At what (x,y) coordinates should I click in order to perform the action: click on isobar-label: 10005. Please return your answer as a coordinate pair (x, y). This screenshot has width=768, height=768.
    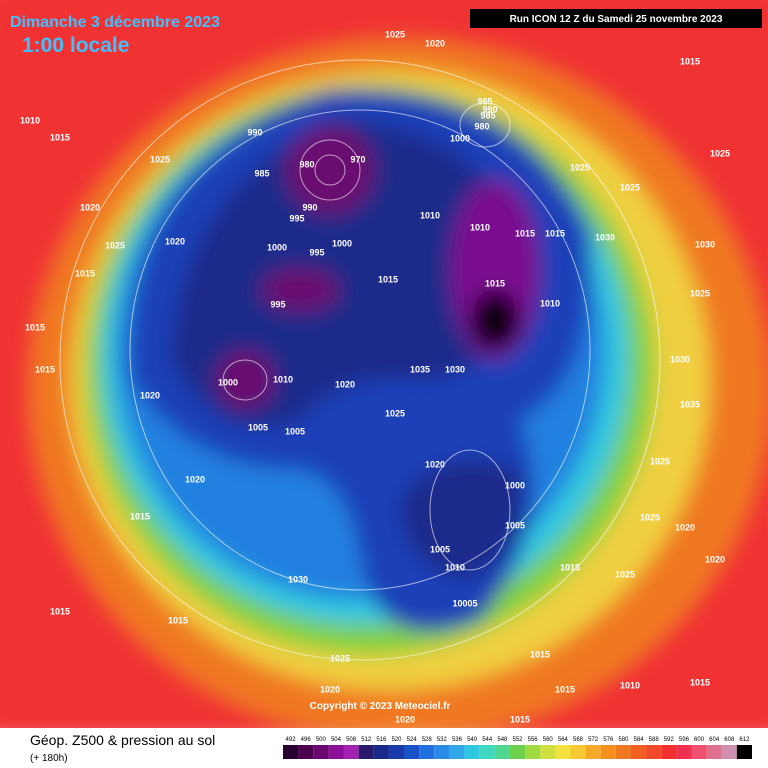
    Looking at the image, I should click on (464, 603).